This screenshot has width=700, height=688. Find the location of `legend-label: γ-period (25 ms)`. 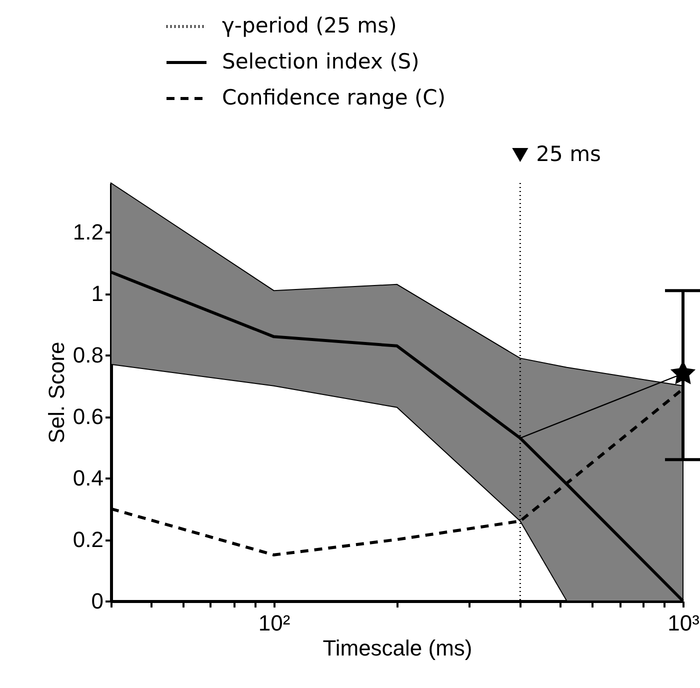

legend-label: γ-period (25 ms) is located at coordinates (309, 26).